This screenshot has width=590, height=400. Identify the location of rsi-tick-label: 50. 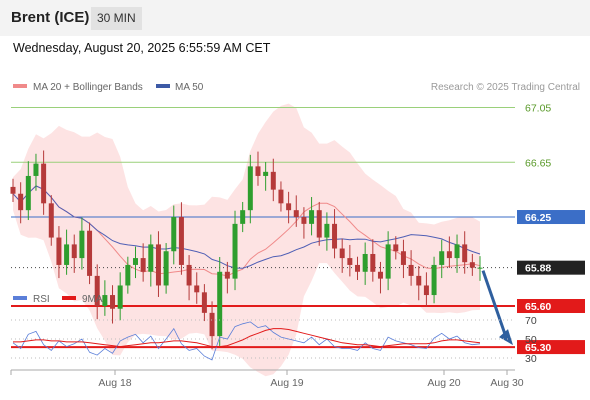
(531, 340).